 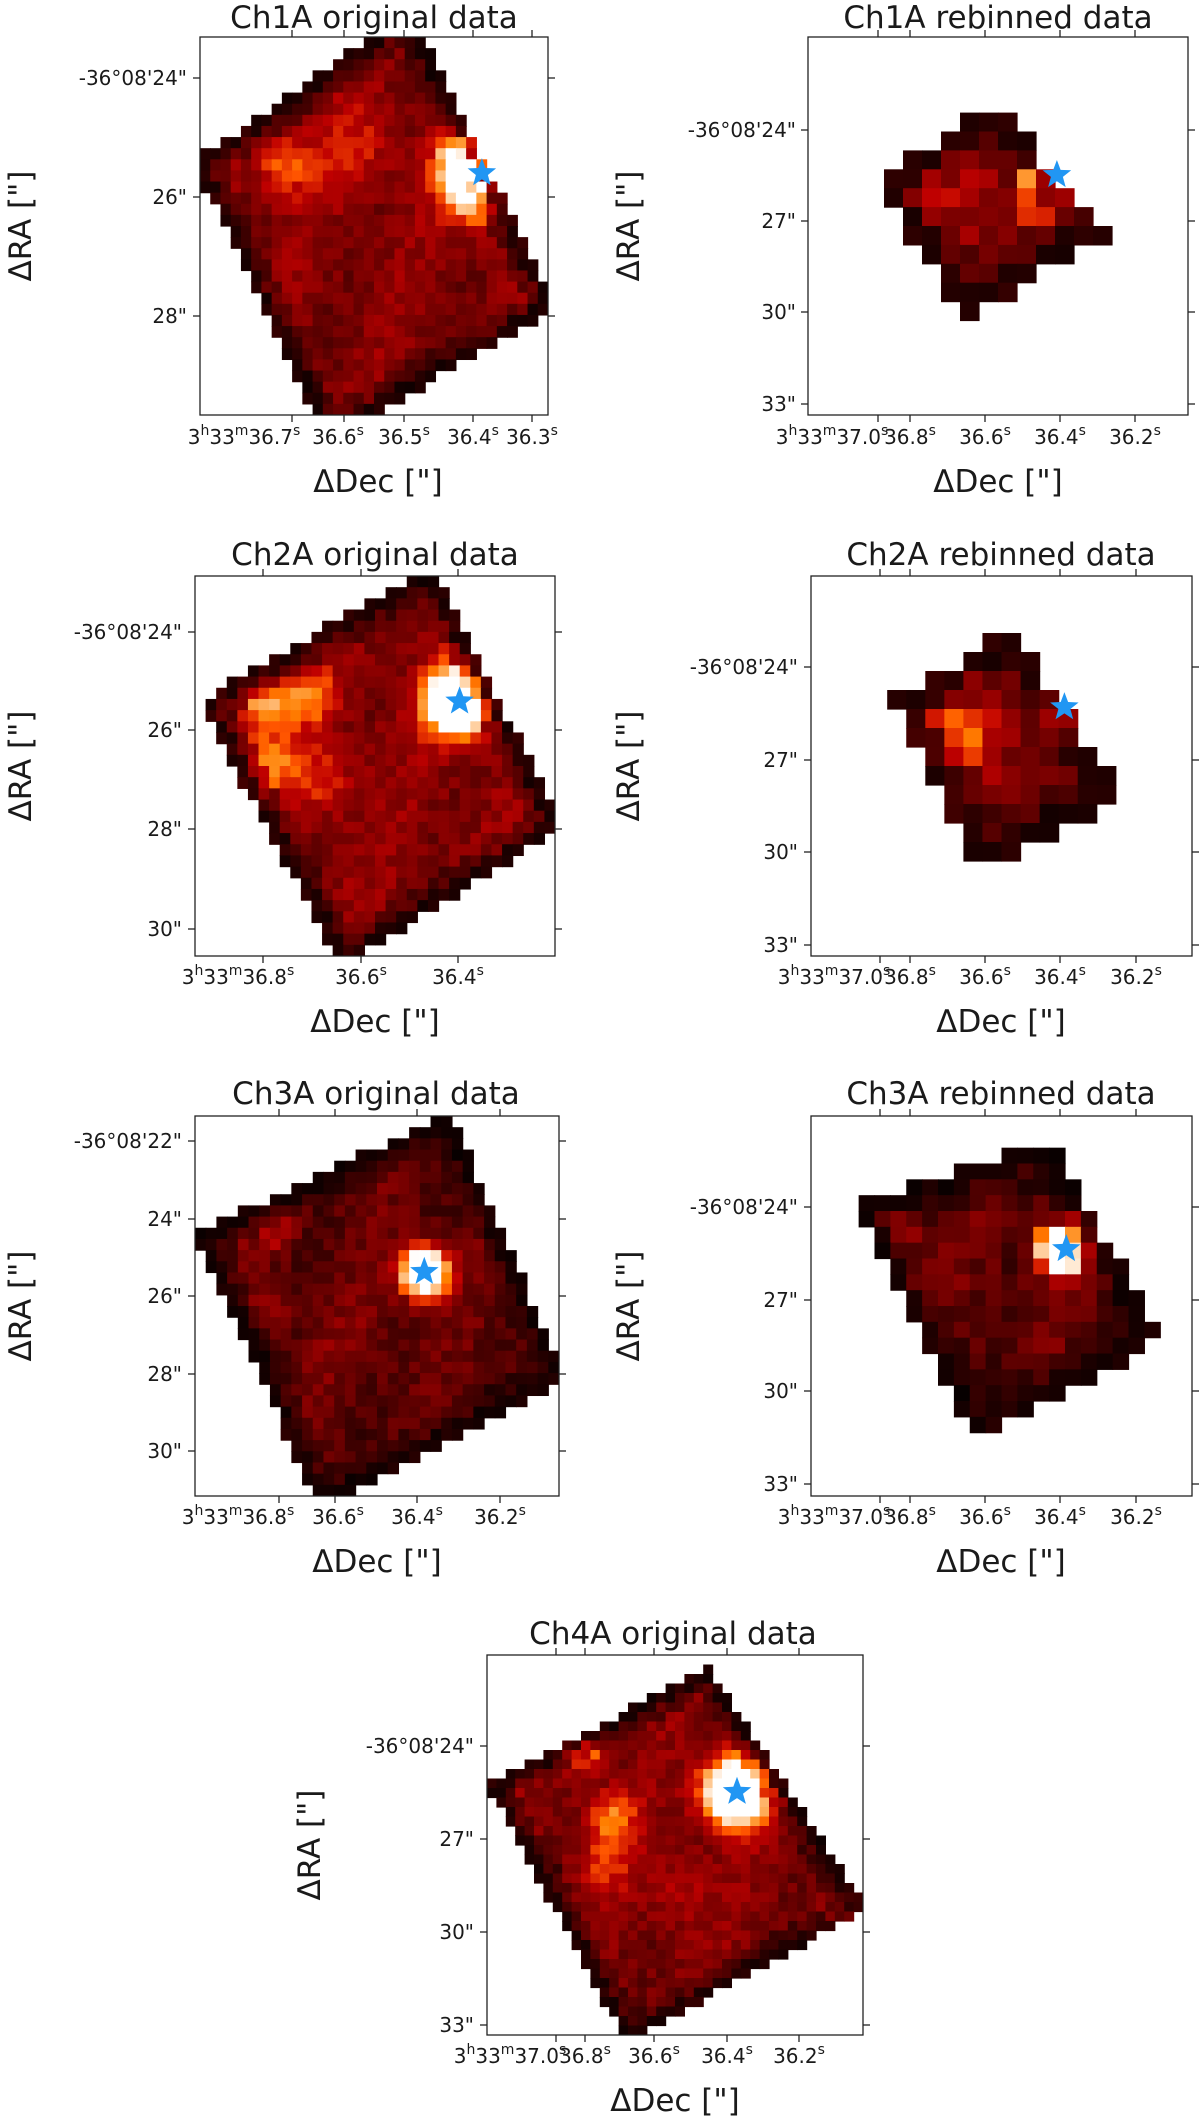 I want to click on y-tick-label: 28", so click(x=164, y=1374).